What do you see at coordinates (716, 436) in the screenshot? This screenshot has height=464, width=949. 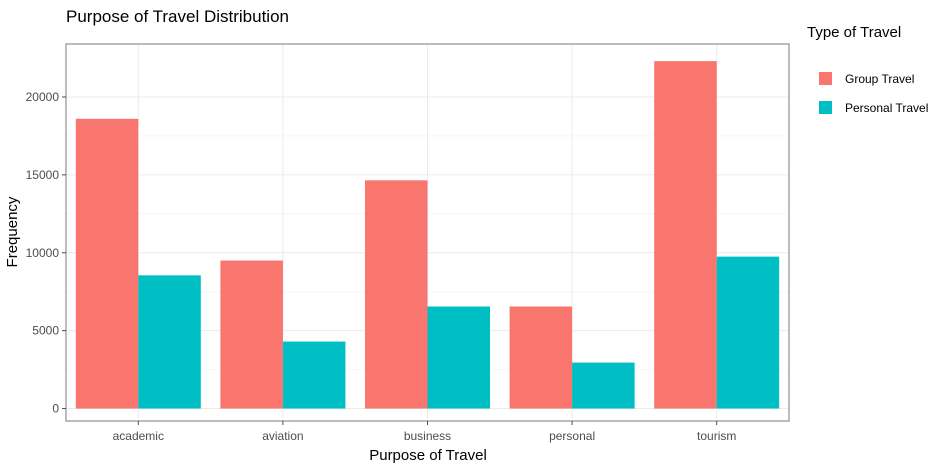 I see `x-tick-label: tourism` at bounding box center [716, 436].